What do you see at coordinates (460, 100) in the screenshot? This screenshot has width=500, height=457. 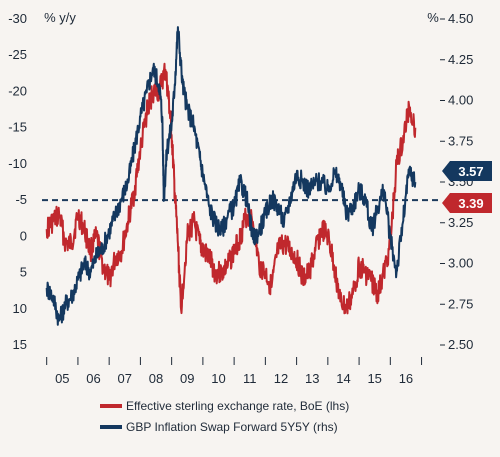 I see `right-tick-label: 4.00` at bounding box center [460, 100].